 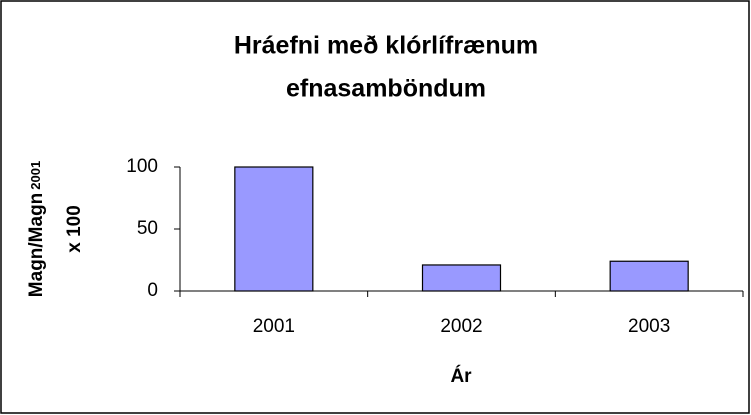 I want to click on y-tick-label: 0, so click(x=152, y=290).